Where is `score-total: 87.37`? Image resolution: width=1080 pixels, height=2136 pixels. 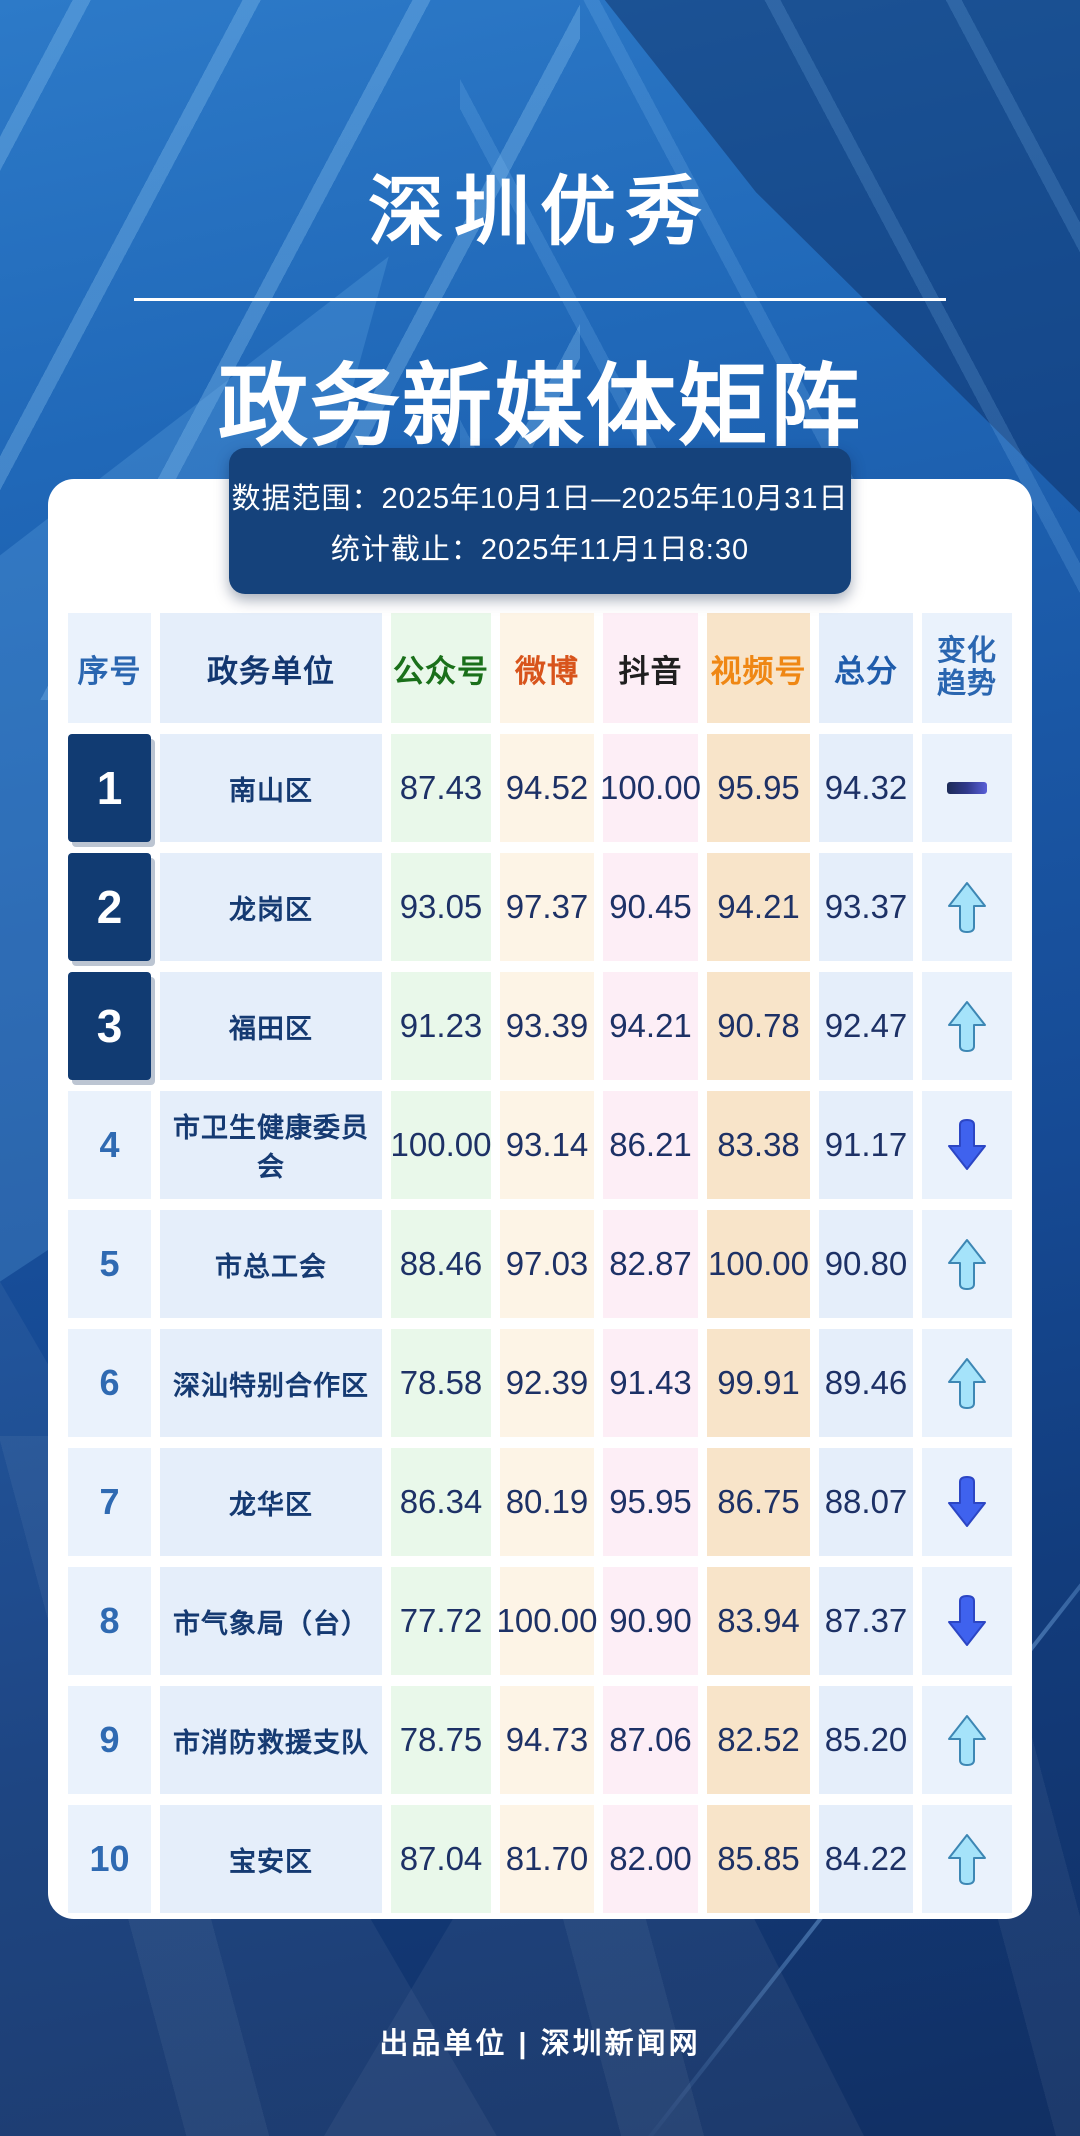
score-total: 87.37 is located at coordinates (866, 1621).